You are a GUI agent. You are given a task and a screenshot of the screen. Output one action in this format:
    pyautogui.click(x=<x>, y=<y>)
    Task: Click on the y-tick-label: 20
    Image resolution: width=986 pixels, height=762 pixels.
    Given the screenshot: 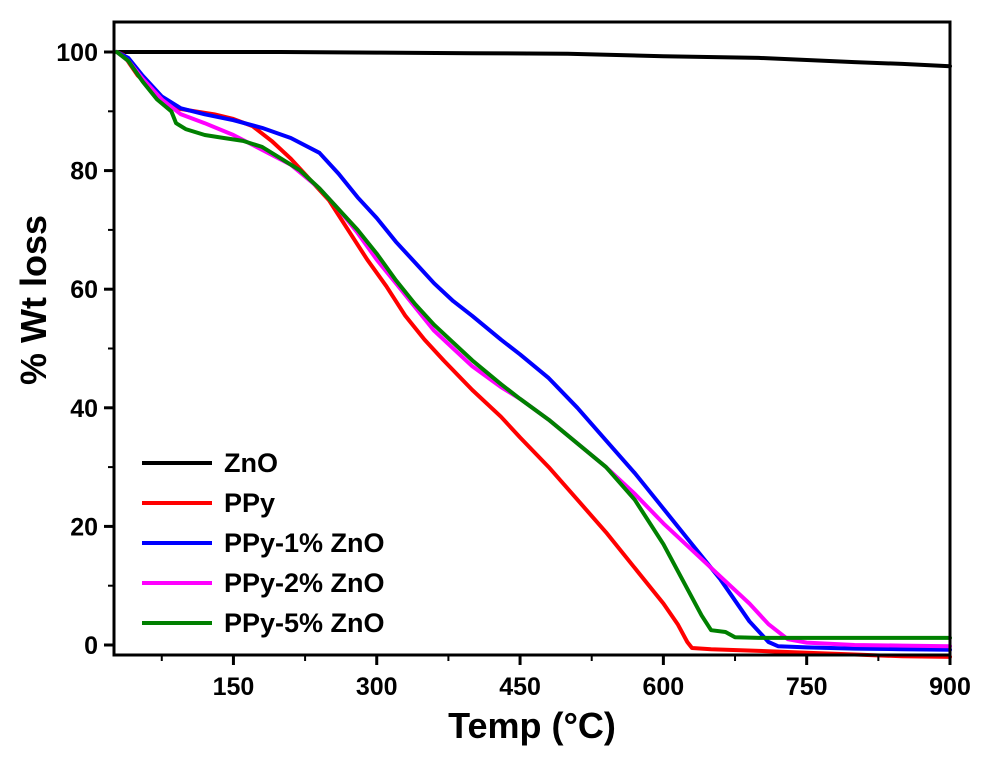 What is the action you would take?
    pyautogui.click(x=84, y=527)
    